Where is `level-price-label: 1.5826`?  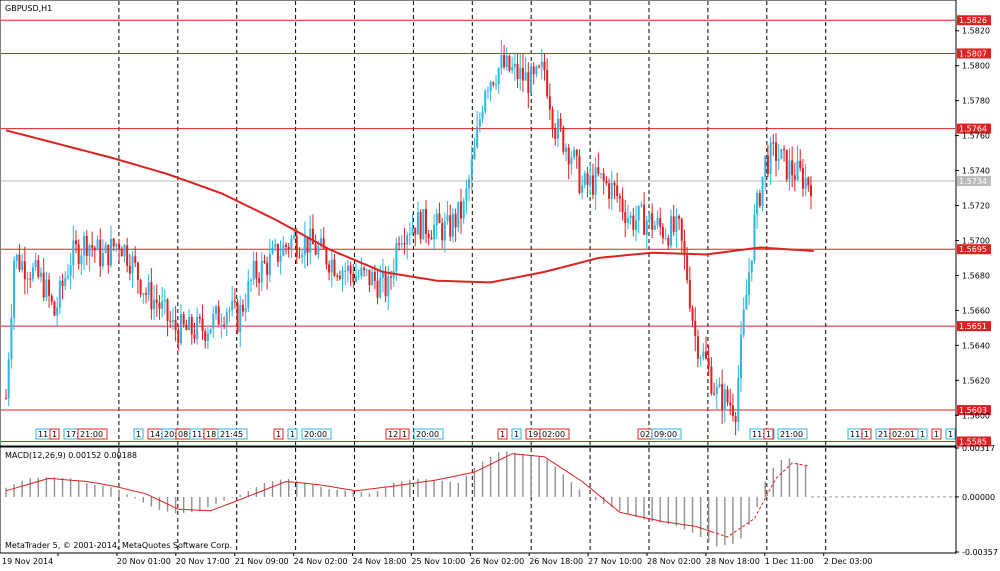
level-price-label: 1.5826 is located at coordinates (973, 20).